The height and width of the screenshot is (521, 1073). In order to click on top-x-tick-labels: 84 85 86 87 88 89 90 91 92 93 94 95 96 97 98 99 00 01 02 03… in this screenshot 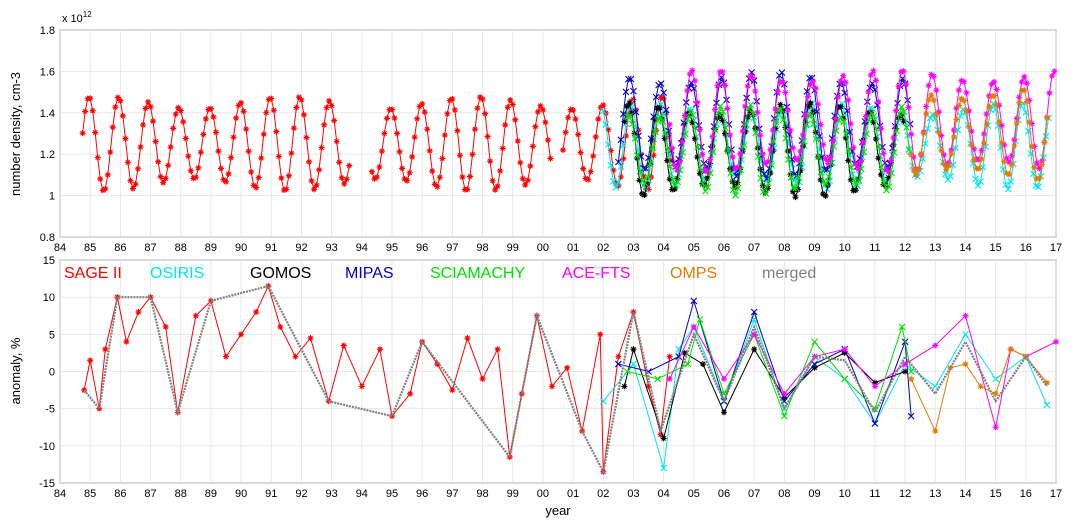, I will do `click(558, 248)`.